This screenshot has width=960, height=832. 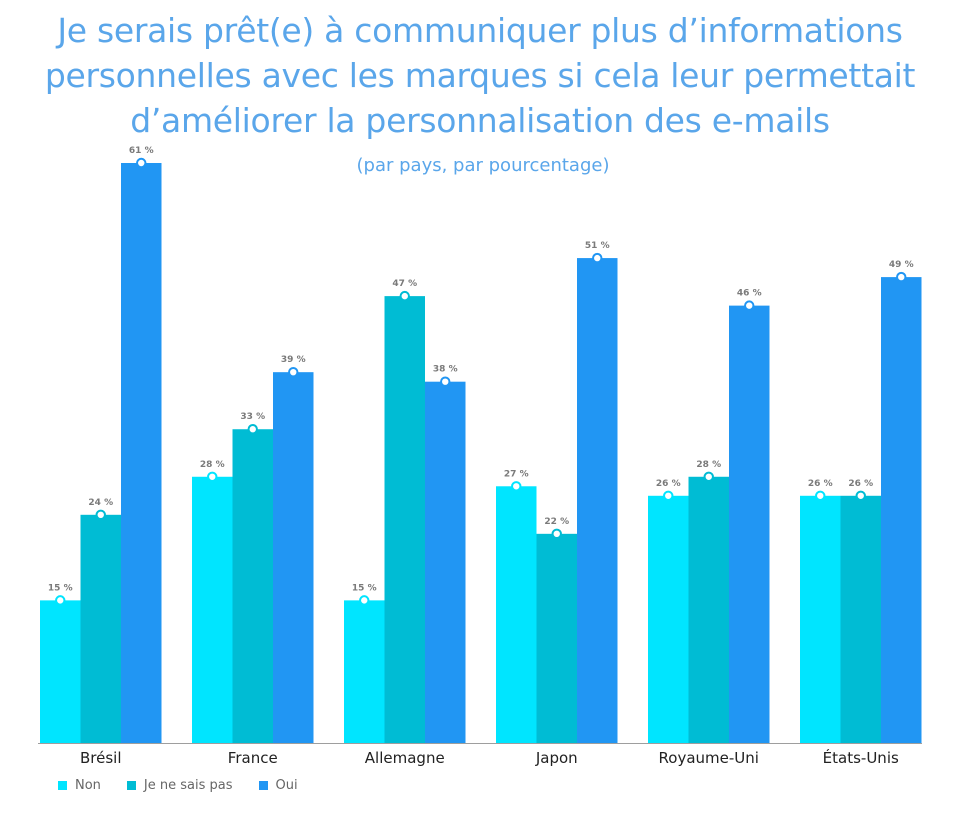 What do you see at coordinates (483, 165) in the screenshot?
I see `chart-subtitle: (par pays, par pourcentage)` at bounding box center [483, 165].